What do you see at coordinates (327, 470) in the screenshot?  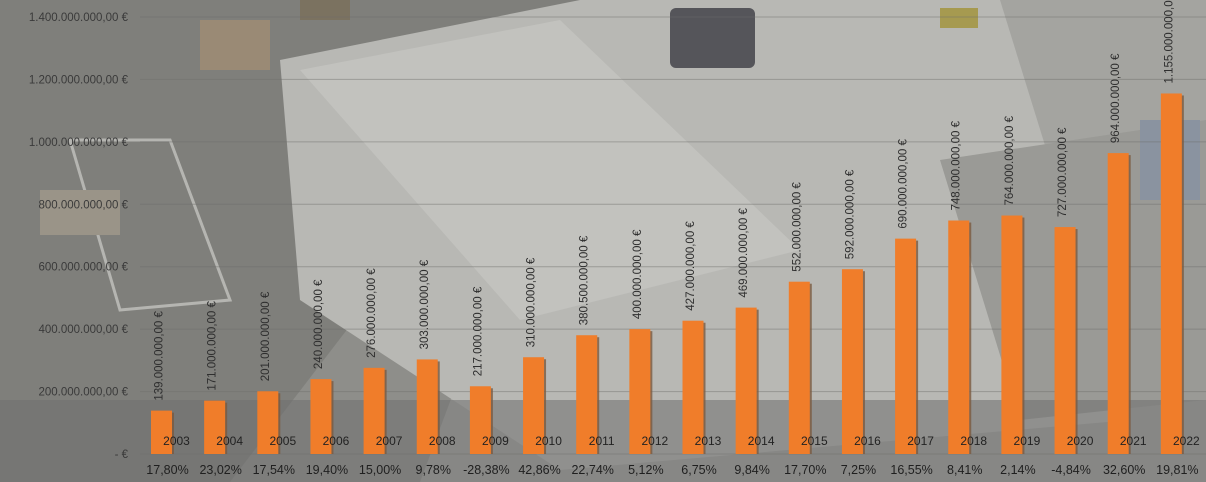 I see `growth-label: 19,40%` at bounding box center [327, 470].